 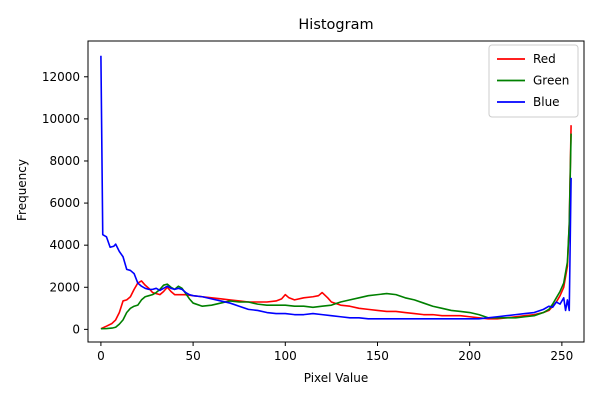 What do you see at coordinates (335, 25) in the screenshot?
I see `chart-title: Histogram` at bounding box center [335, 25].